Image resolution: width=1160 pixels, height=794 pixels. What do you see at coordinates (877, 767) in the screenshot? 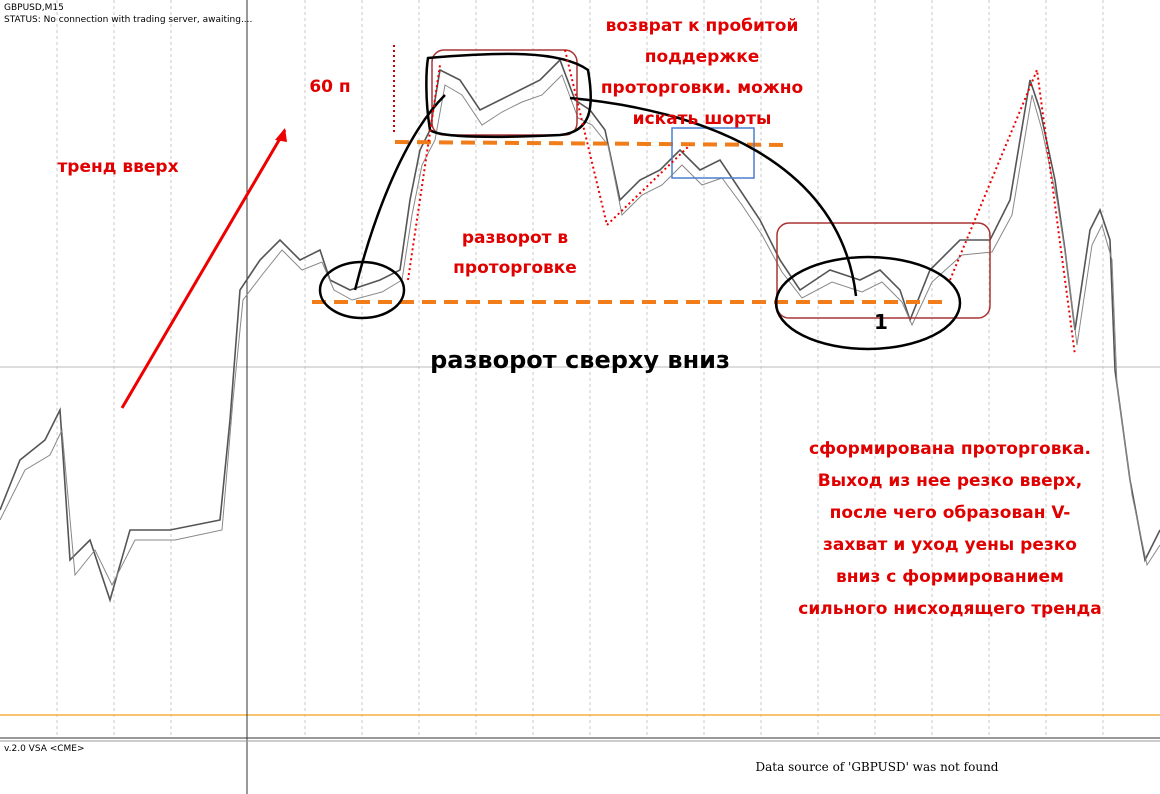
I see `indicator-message: Data source of 'GBPUSD' was not found` at bounding box center [877, 767].